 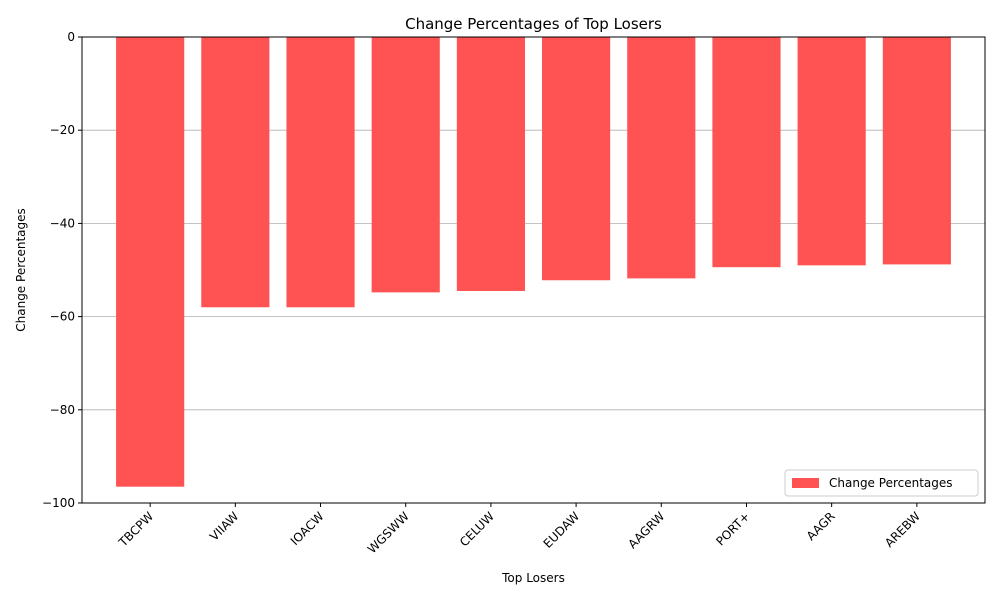 I want to click on y-tick-label: 0, so click(x=71, y=37).